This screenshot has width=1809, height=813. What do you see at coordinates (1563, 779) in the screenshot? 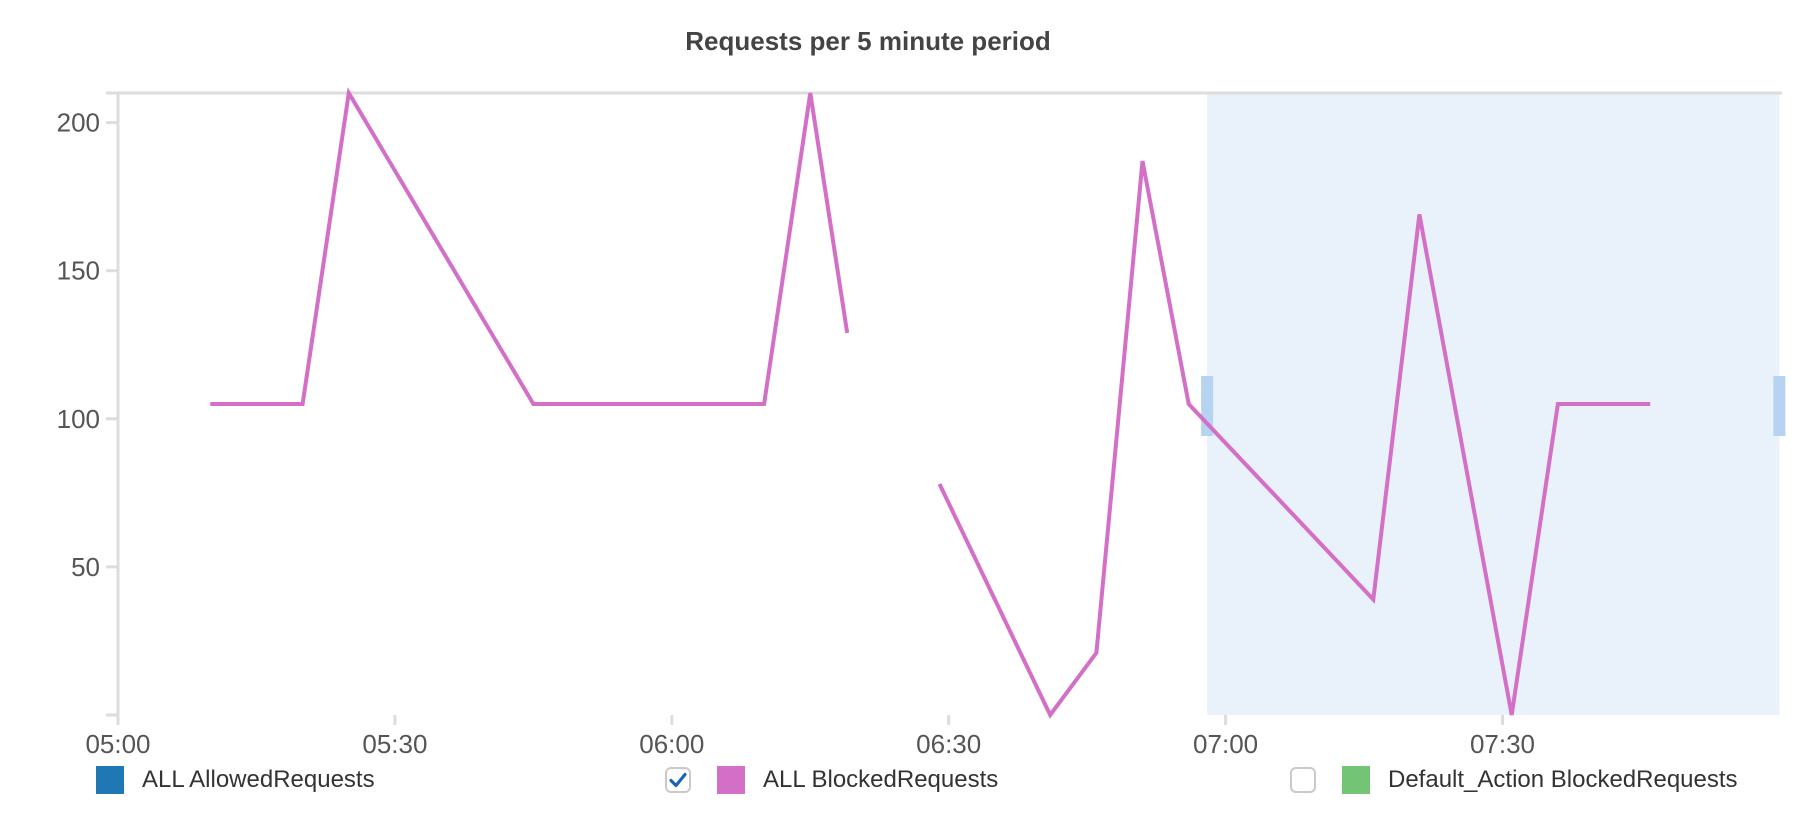
I see `legend-label-default-action: Default_Action BlockedRequests` at bounding box center [1563, 779].